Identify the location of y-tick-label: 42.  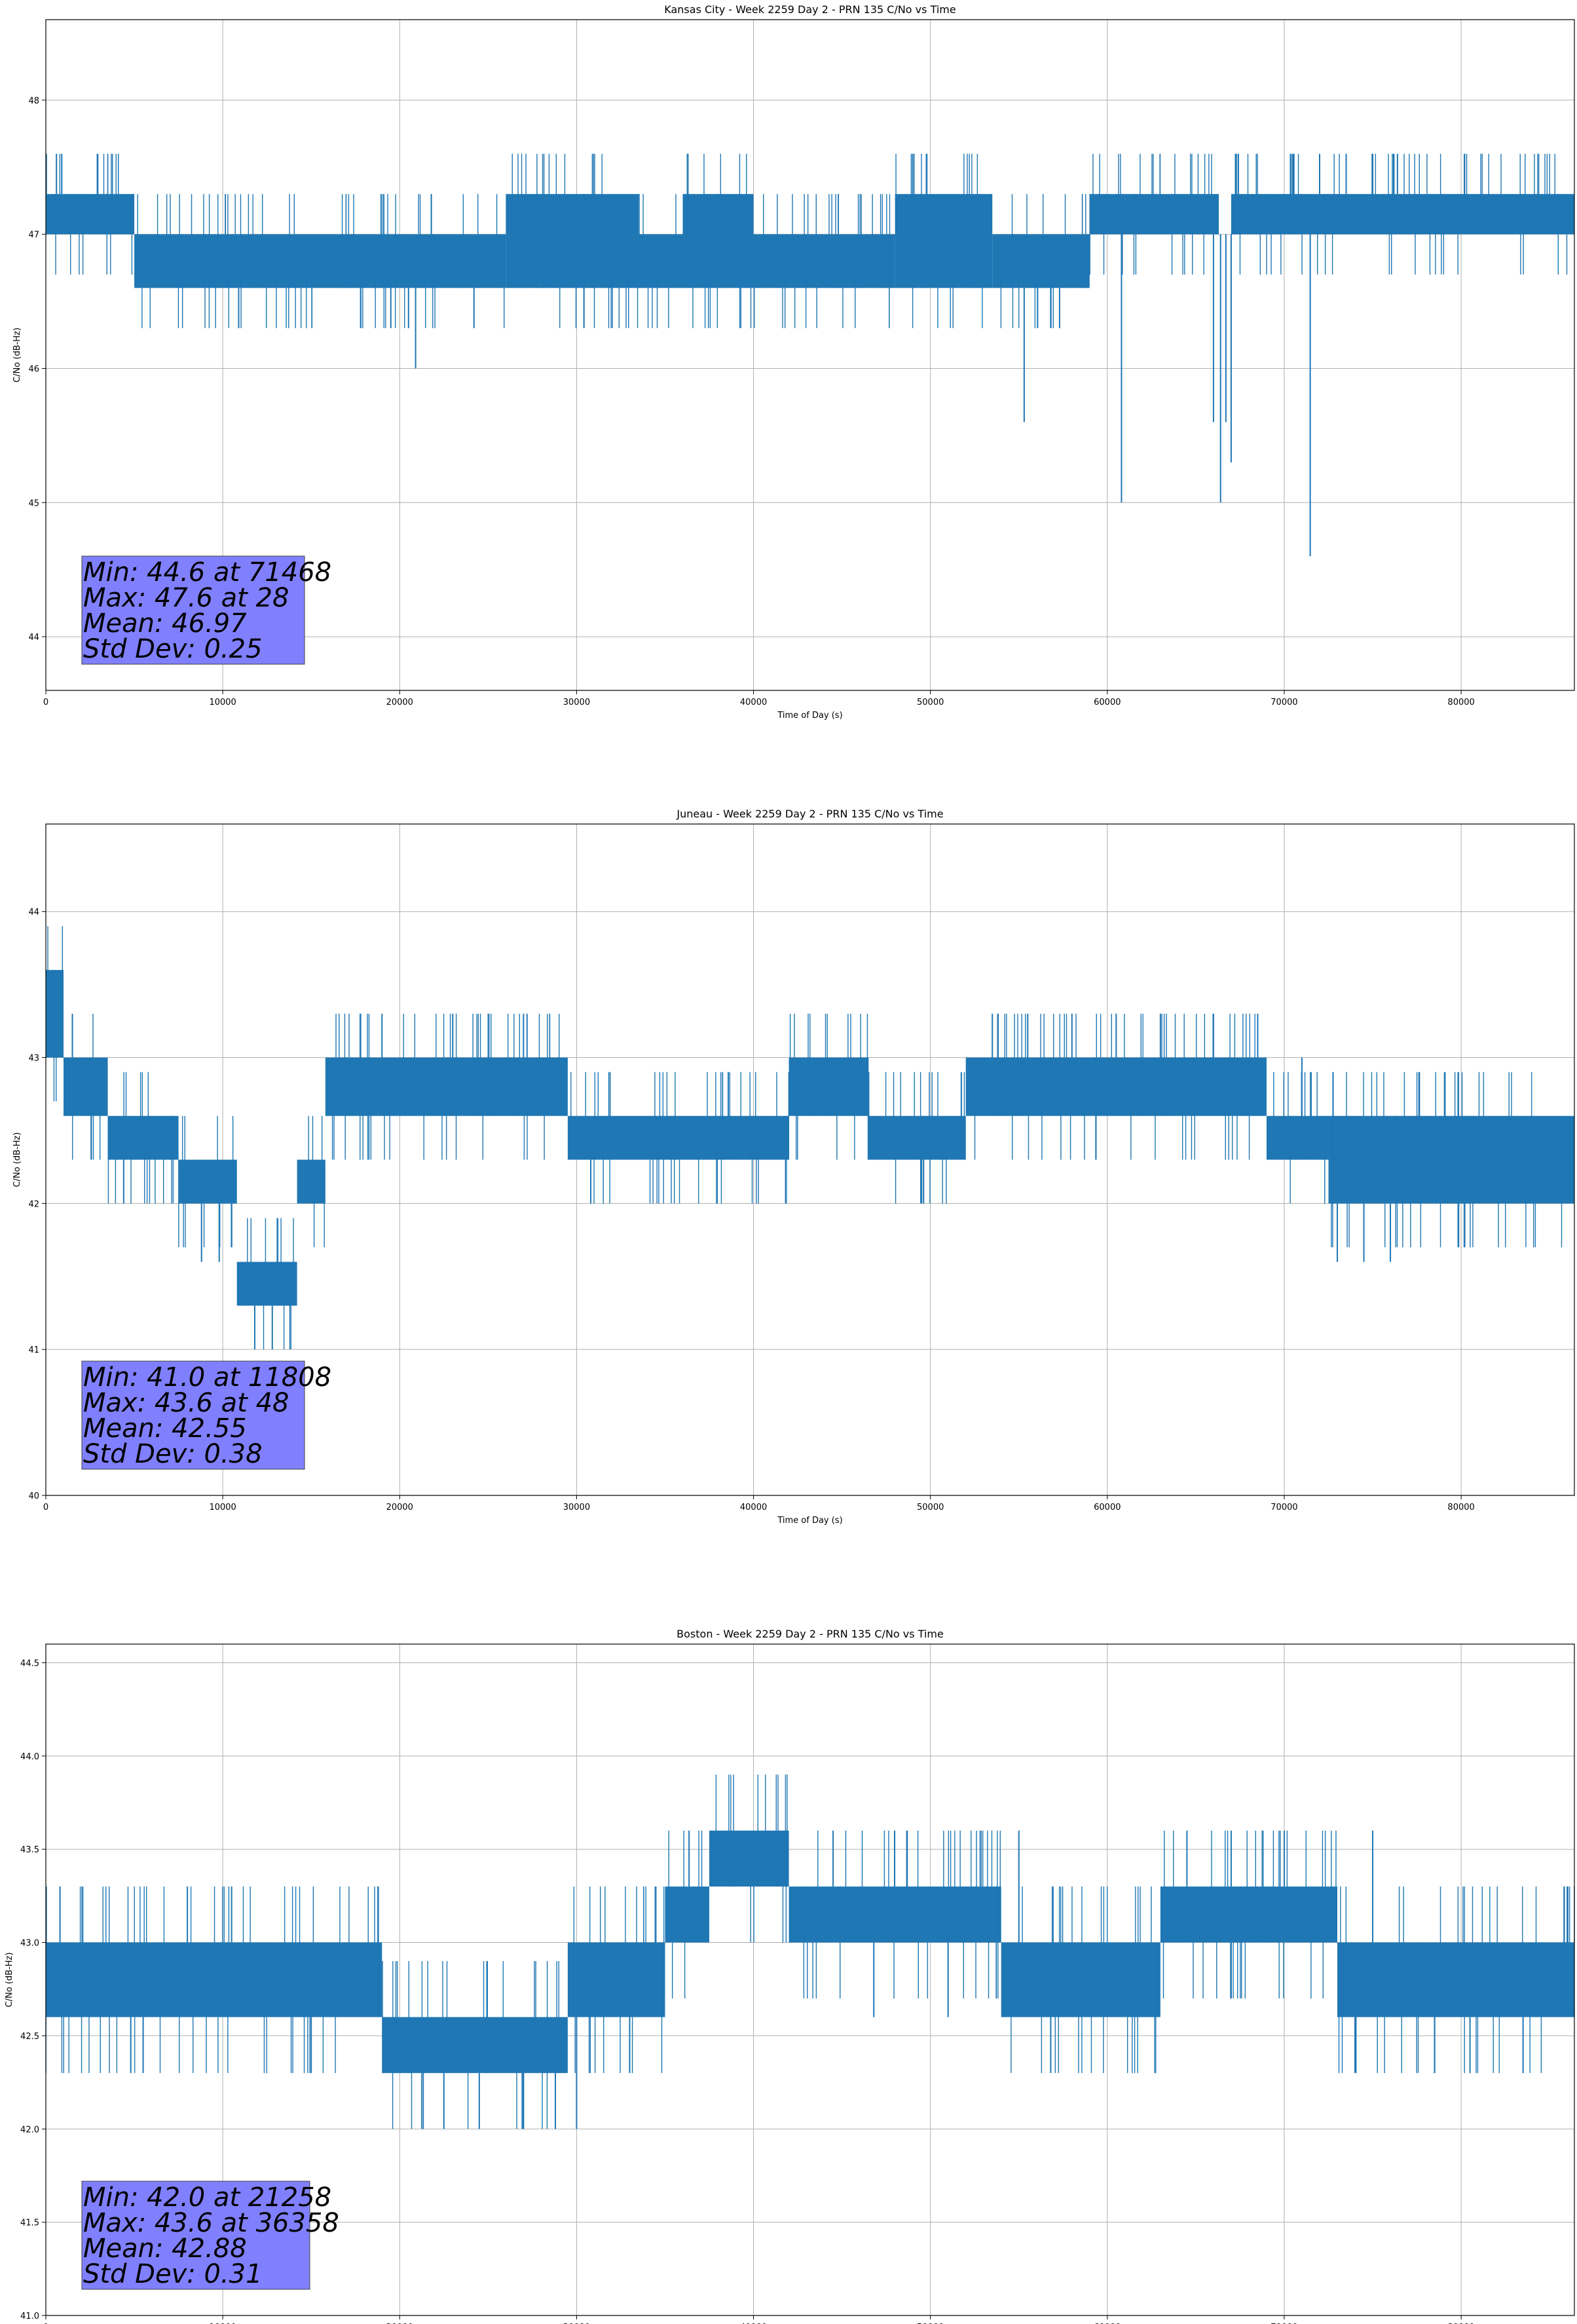
(33, 1204).